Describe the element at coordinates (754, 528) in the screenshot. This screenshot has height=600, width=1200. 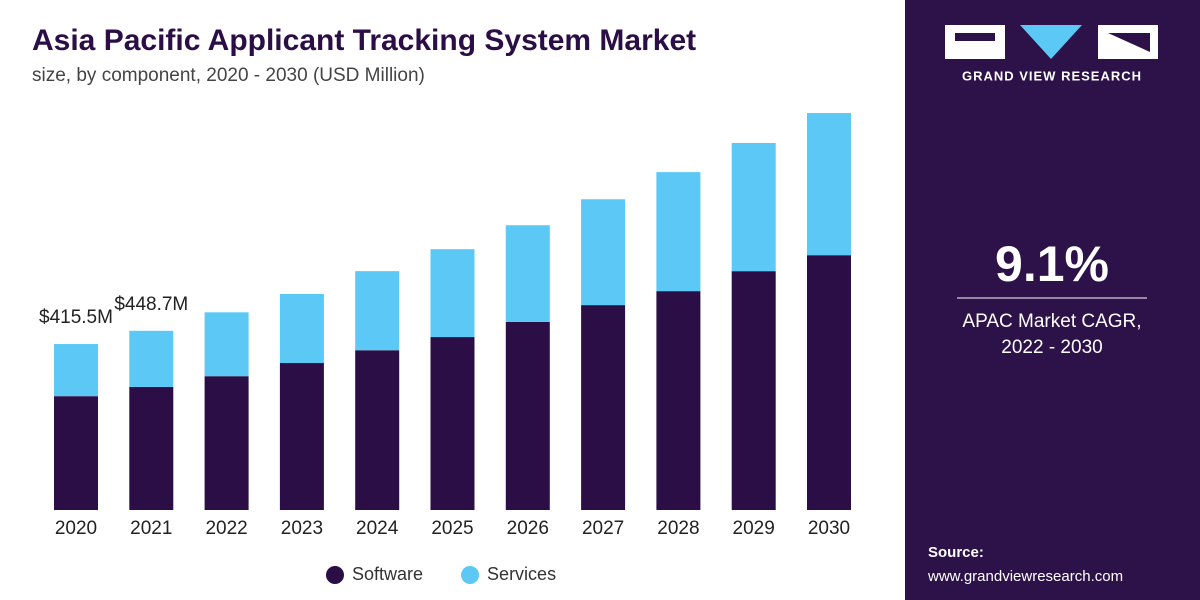
I see `x-tick-label: 2029` at that location.